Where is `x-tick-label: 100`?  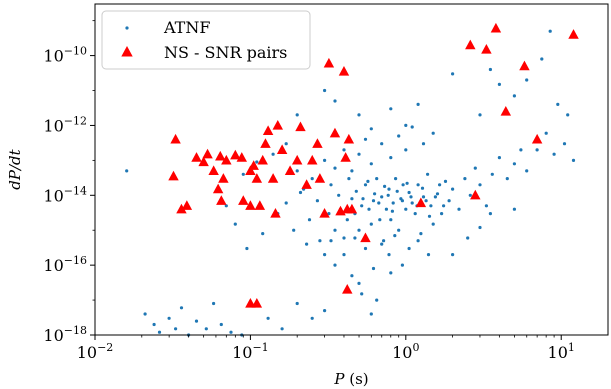 x-tick-label: 100 is located at coordinates (405, 351).